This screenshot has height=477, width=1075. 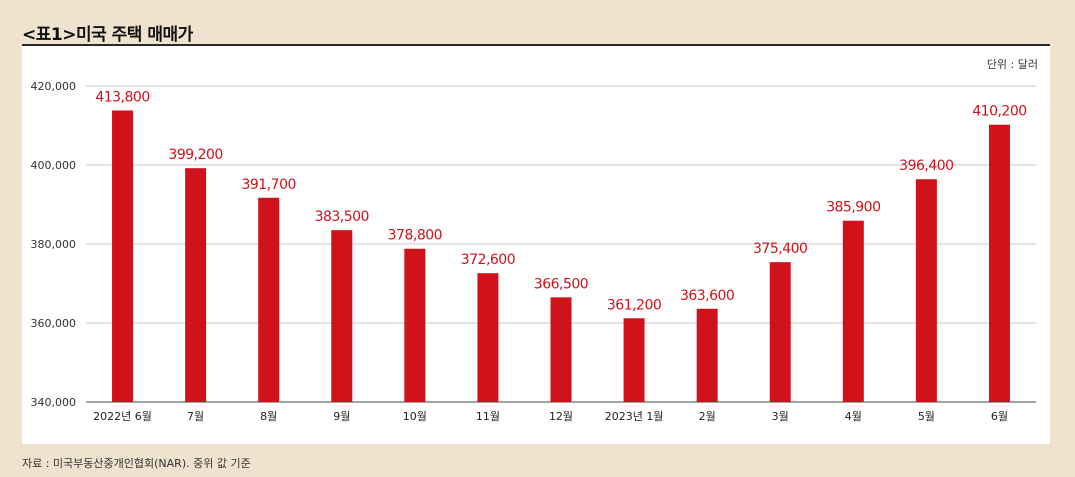 I want to click on bar-value-label: 378,800, so click(x=415, y=236).